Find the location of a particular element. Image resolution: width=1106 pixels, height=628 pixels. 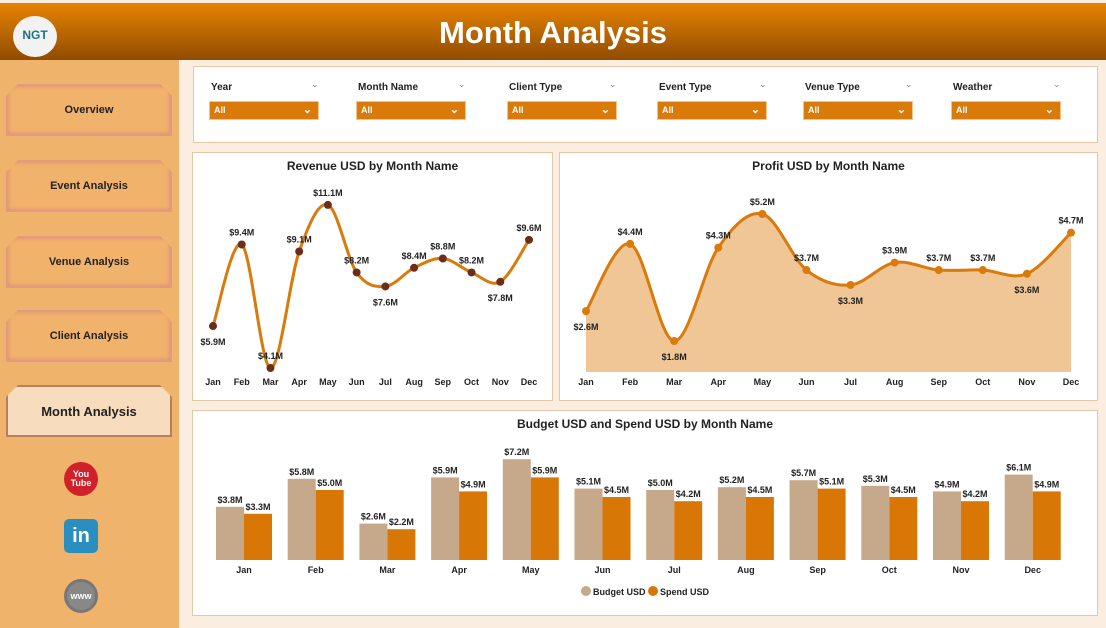

x-tick-label: Nov is located at coordinates (500, 382).